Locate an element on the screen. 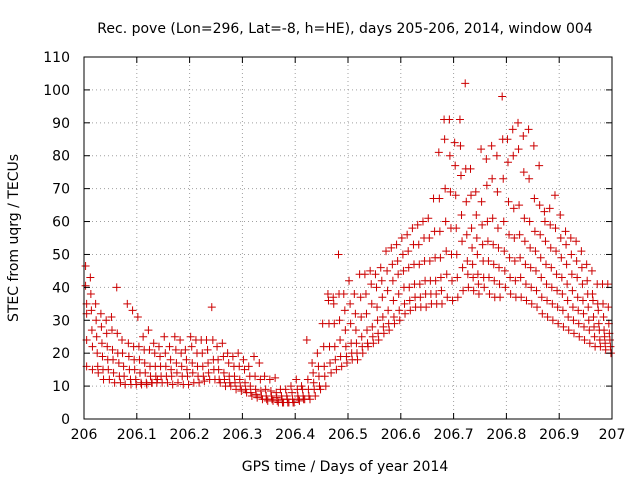 The image size is (640, 480). y-tick-label: 50 is located at coordinates (61, 255).